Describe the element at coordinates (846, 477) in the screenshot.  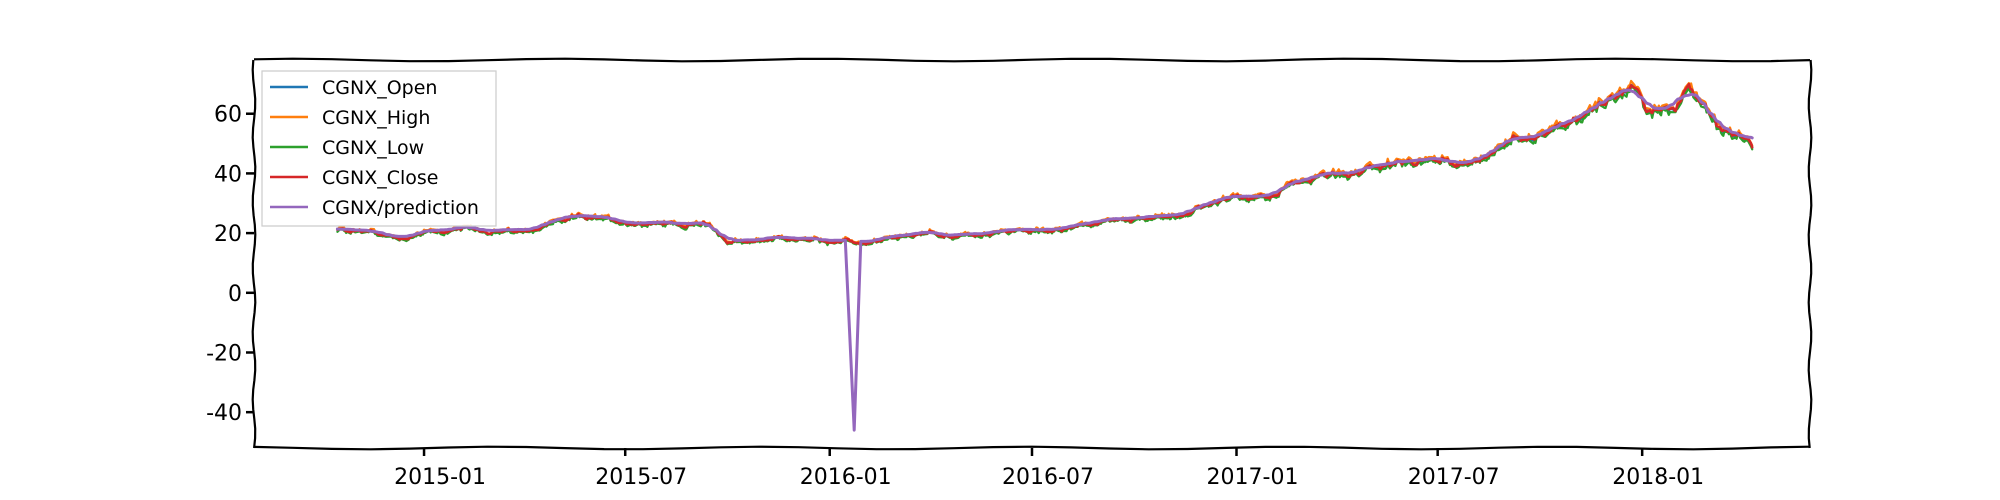
I see `x-tick-label: 2016-01` at that location.